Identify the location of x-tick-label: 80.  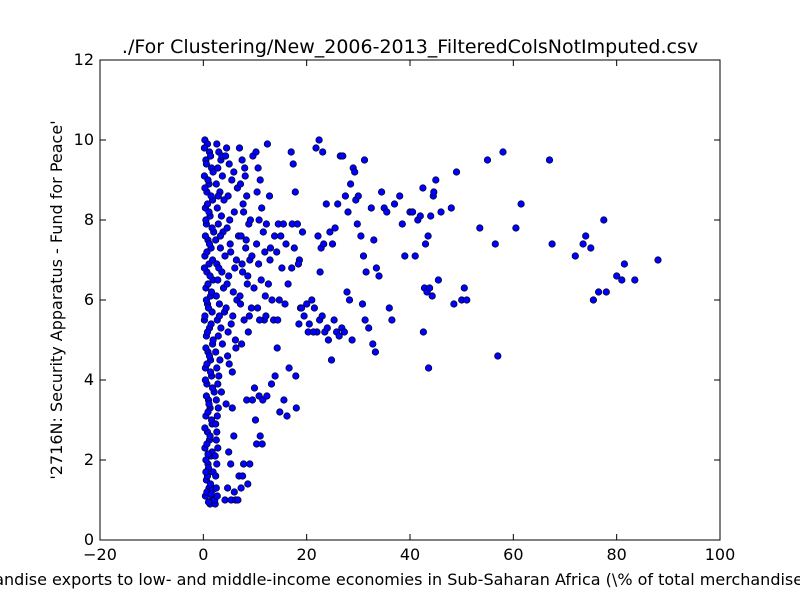
(616, 554).